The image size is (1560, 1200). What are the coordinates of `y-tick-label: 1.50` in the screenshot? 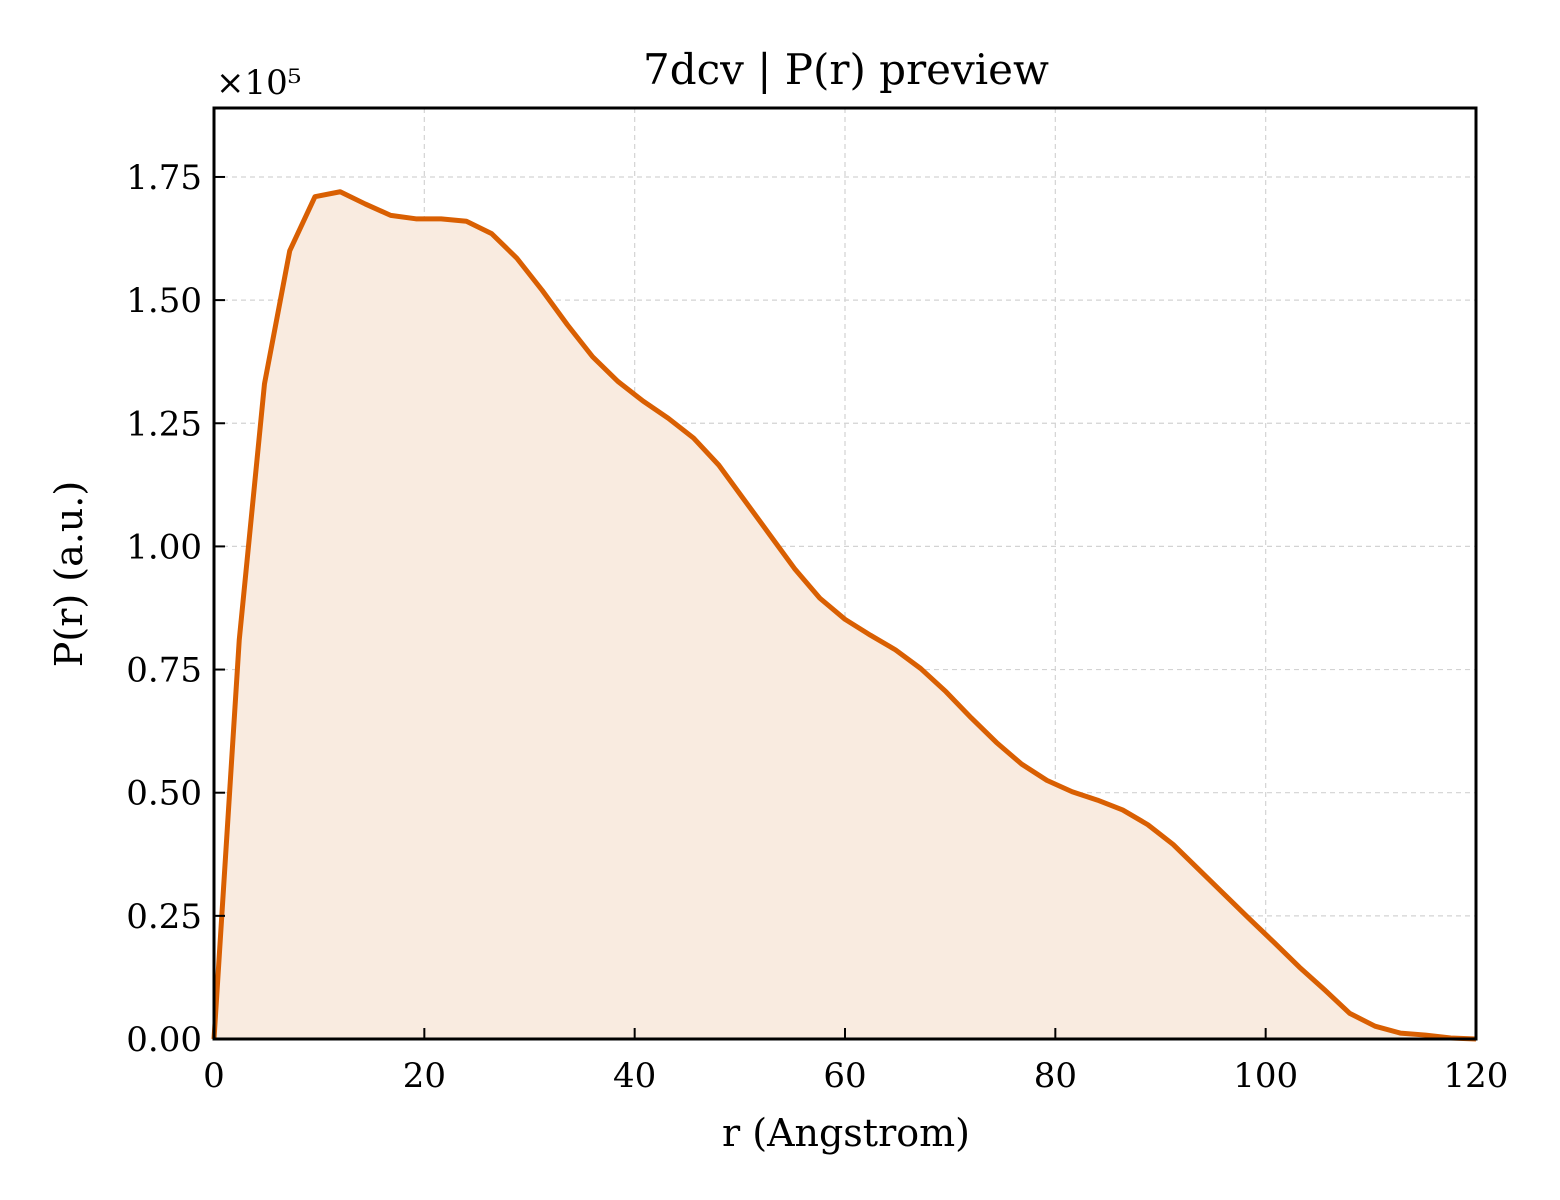 It's located at (164, 301).